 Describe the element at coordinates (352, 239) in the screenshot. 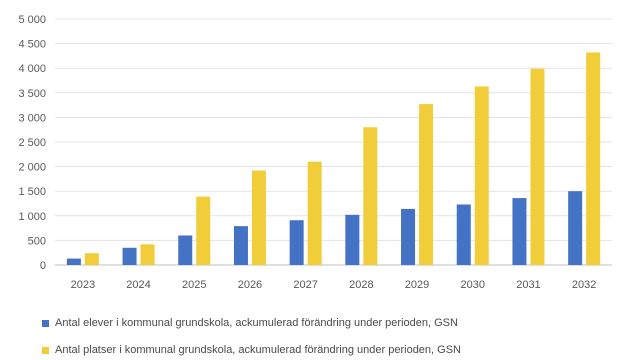

I see `bar-elever-2028` at that location.